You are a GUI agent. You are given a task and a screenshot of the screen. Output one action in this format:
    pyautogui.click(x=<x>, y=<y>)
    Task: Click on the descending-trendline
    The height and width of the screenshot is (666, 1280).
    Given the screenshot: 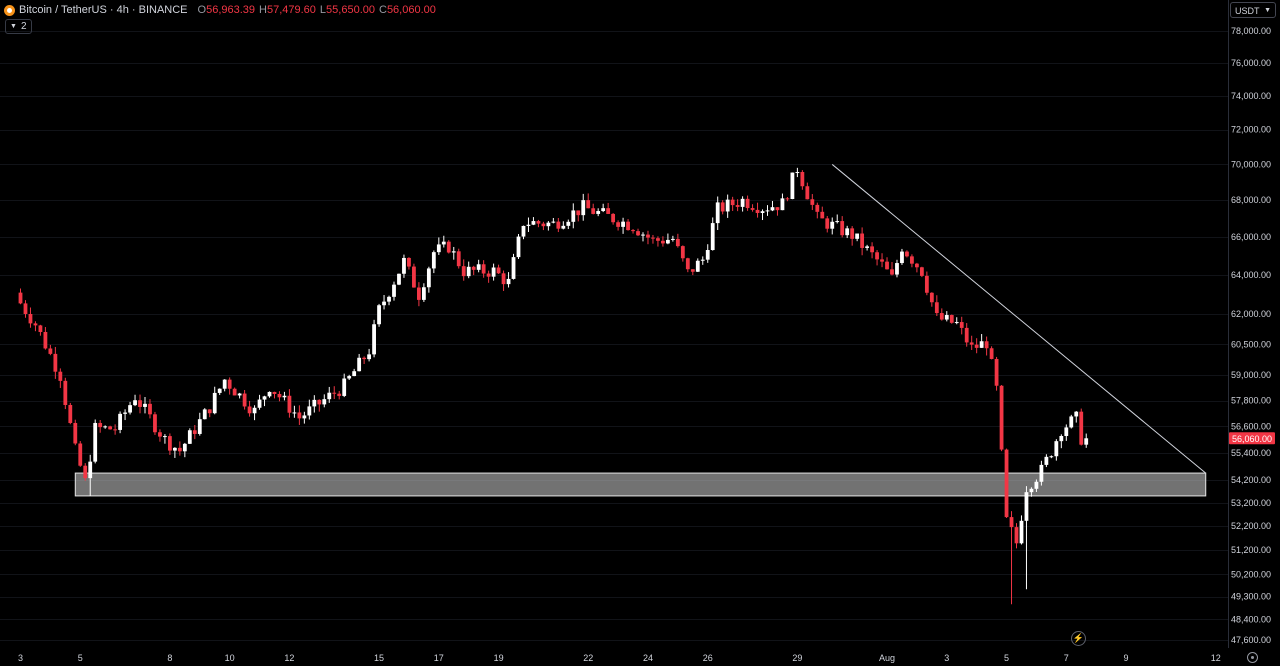 What is the action you would take?
    pyautogui.click(x=1019, y=319)
    